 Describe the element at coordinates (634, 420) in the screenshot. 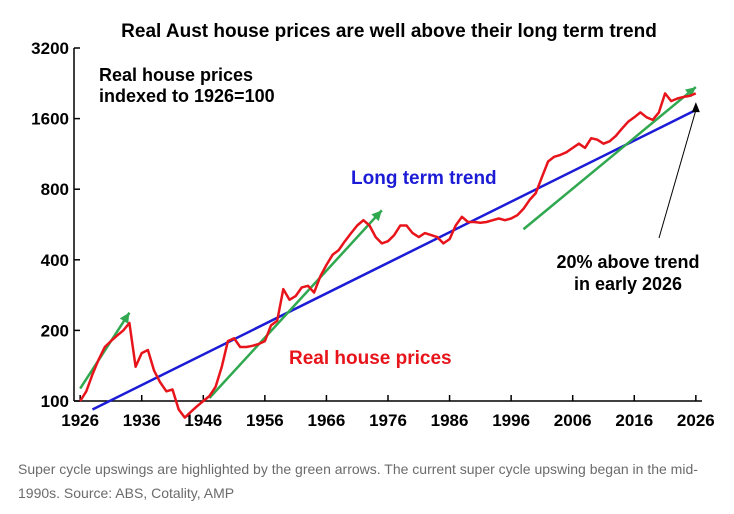

I see `x-tick-label: 2016` at that location.